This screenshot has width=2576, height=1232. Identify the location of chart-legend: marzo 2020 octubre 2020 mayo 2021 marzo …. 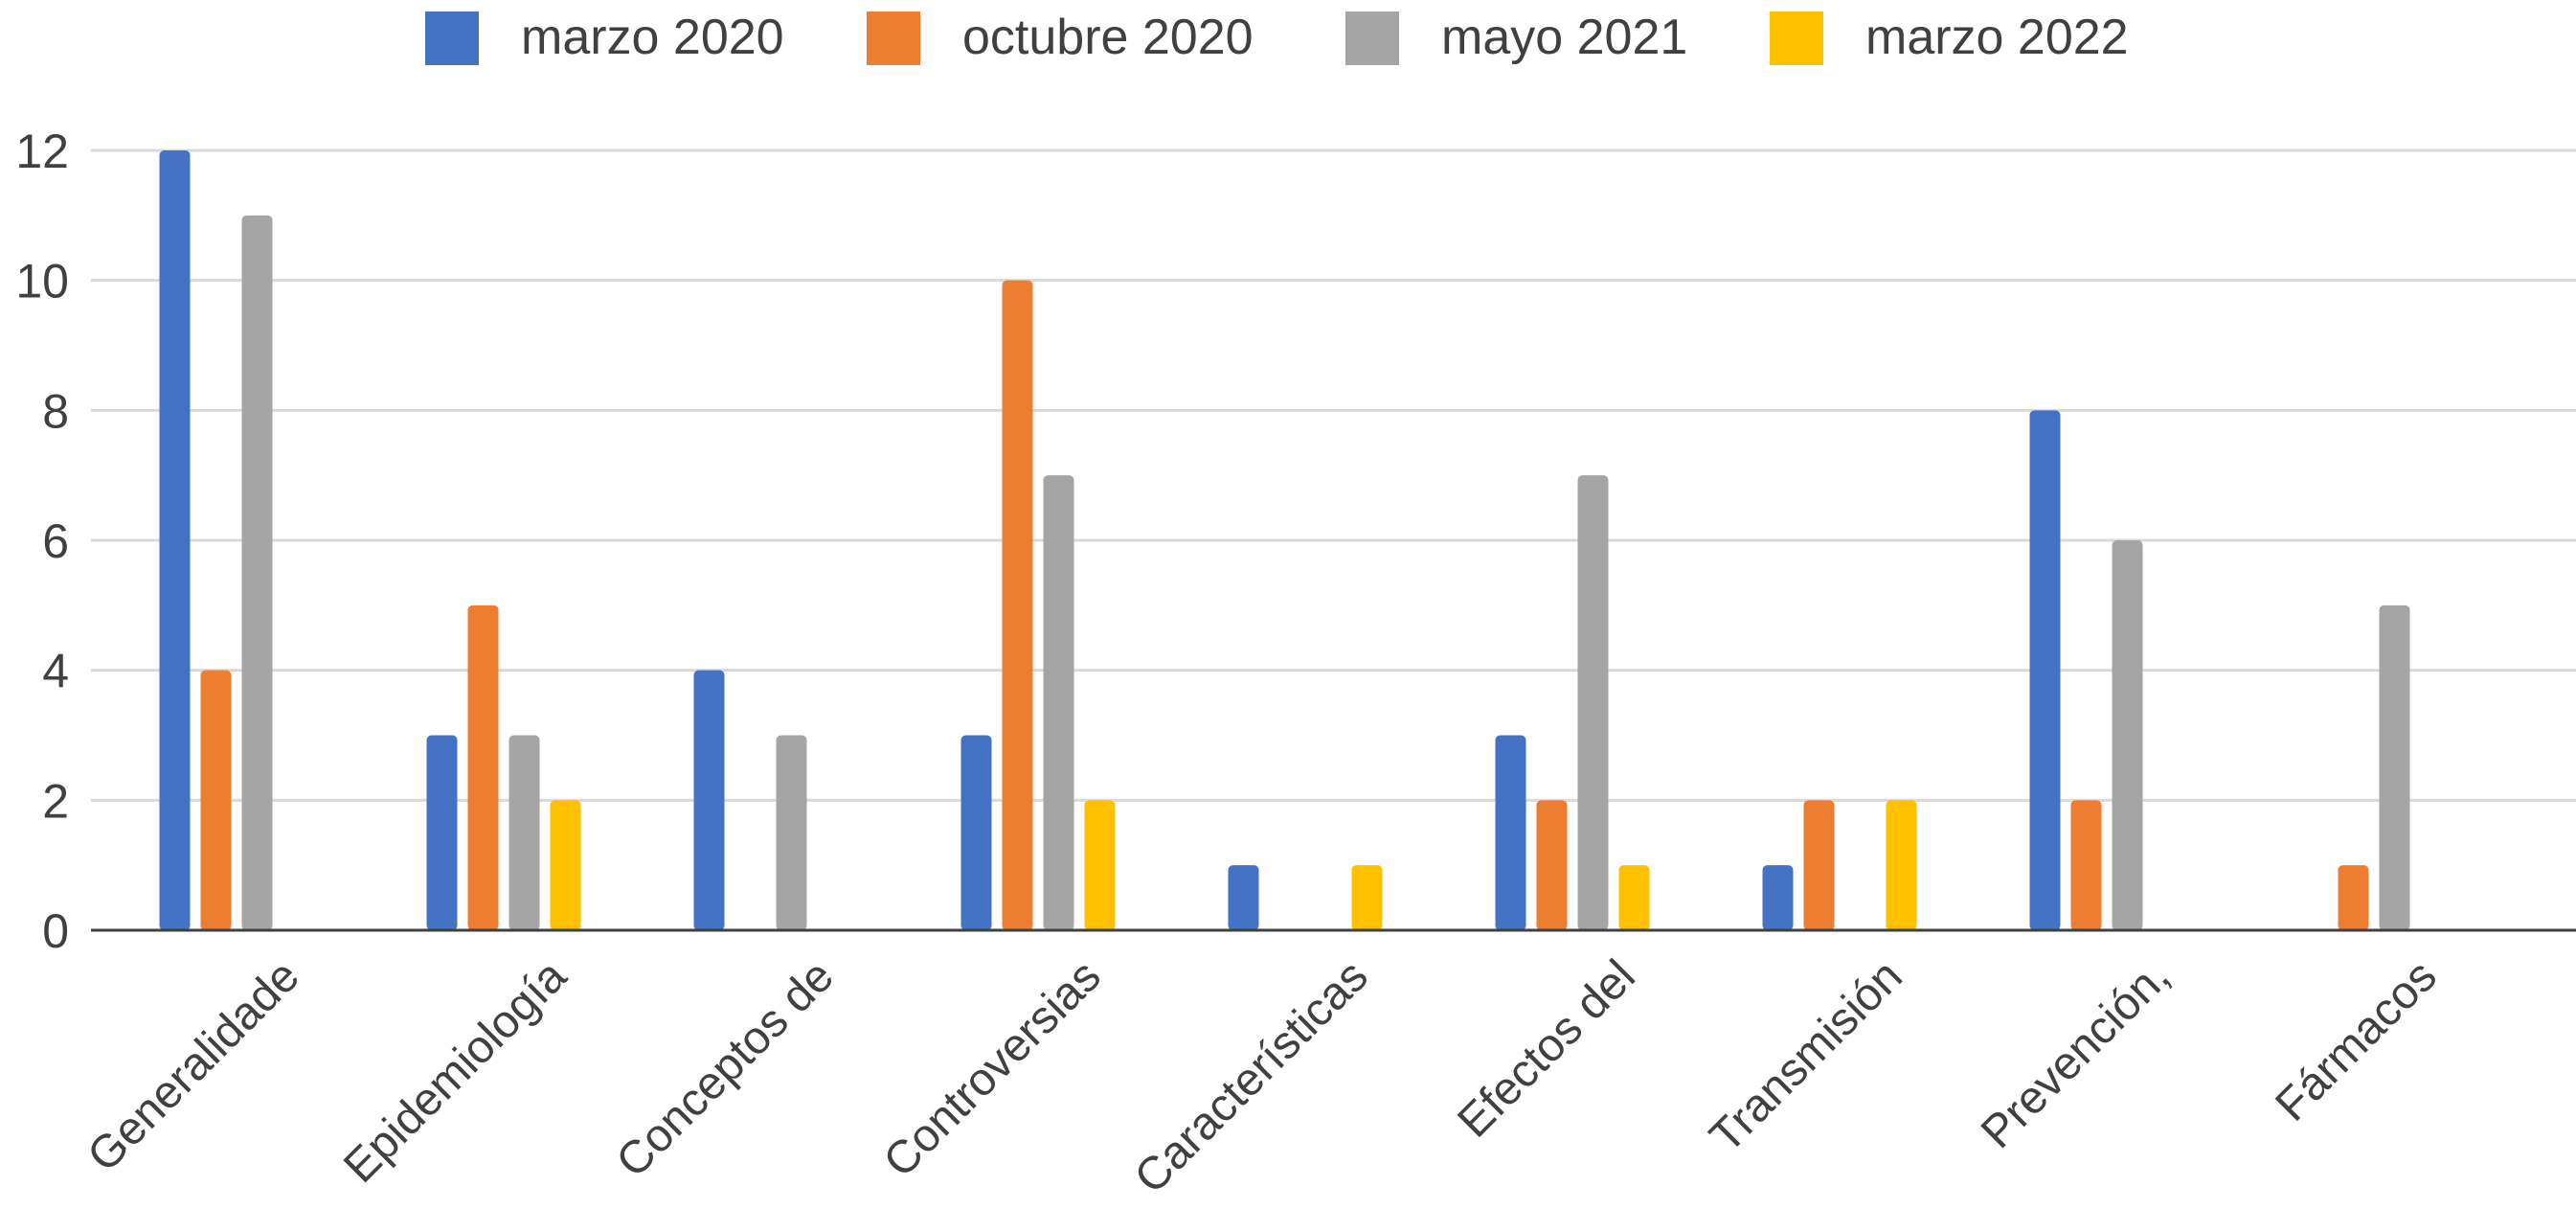
(1288, 36).